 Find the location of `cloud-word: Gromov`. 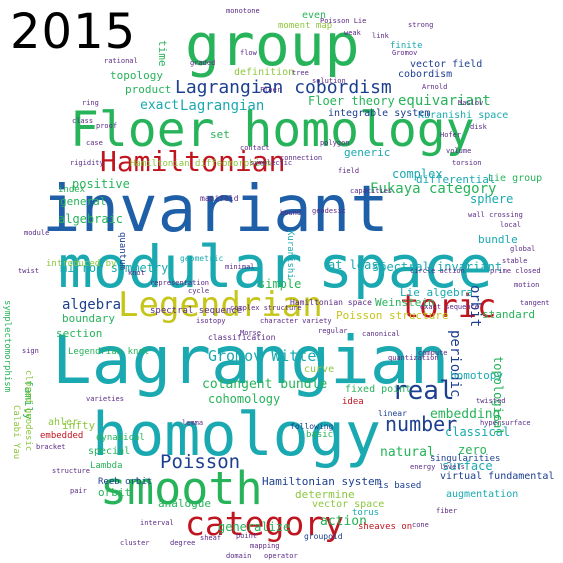

cloud-word: Gromov is located at coordinates (405, 53).